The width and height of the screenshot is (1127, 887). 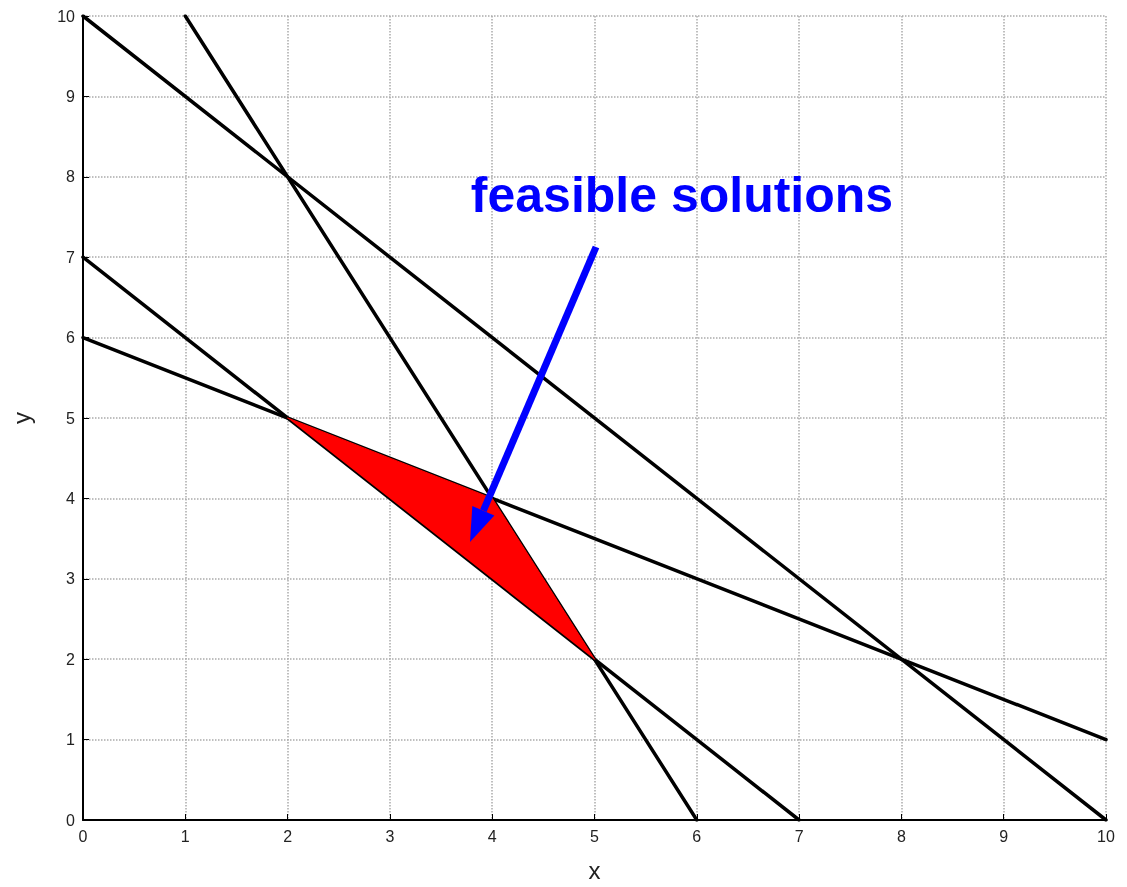 What do you see at coordinates (682, 195) in the screenshot?
I see `annotation: feasible solutions` at bounding box center [682, 195].